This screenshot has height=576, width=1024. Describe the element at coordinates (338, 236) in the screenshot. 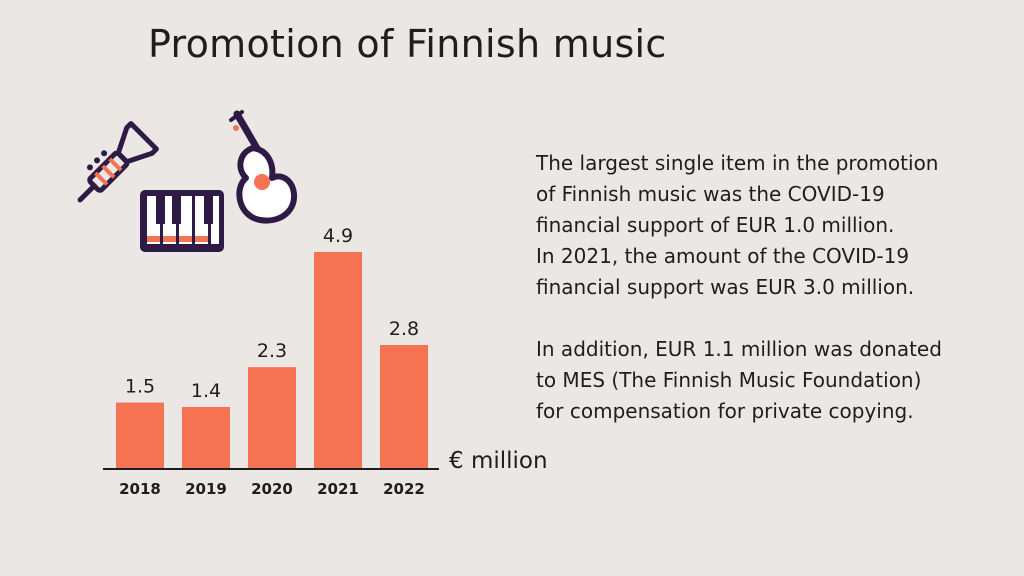

I see `value-label-2021: 4.9` at that location.